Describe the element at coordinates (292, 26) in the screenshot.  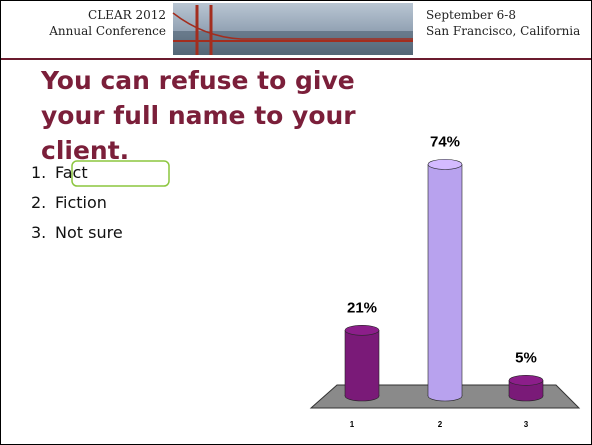
I see `bridge-cable` at that location.